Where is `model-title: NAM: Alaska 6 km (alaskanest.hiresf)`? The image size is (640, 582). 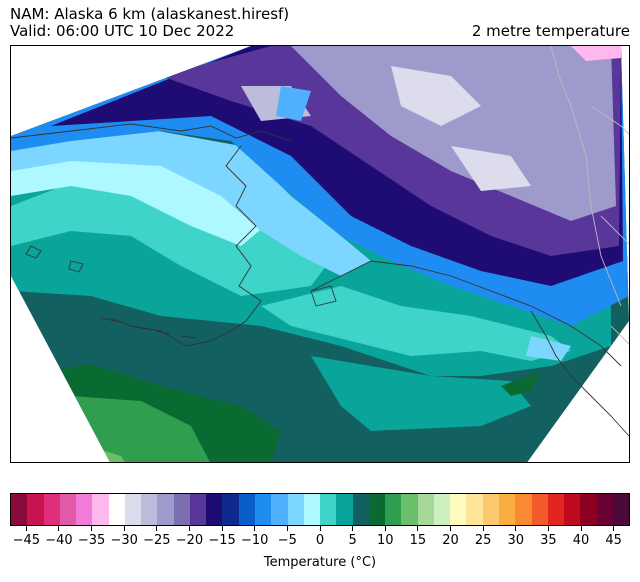
model-title: NAM: Alaska 6 km (alaskanest.hiresf) is located at coordinates (150, 14).